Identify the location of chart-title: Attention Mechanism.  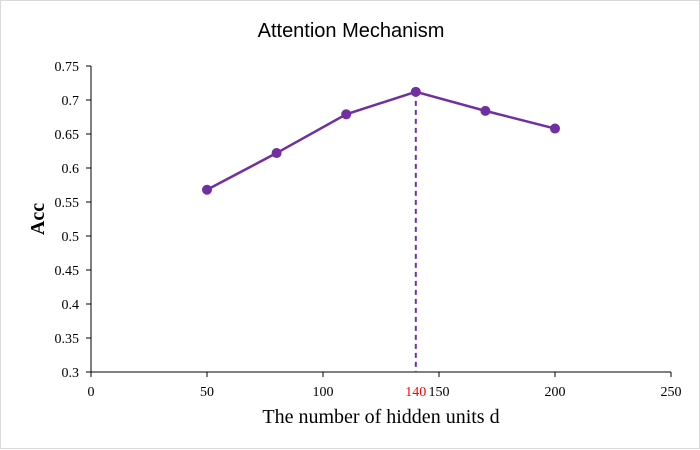
(351, 31).